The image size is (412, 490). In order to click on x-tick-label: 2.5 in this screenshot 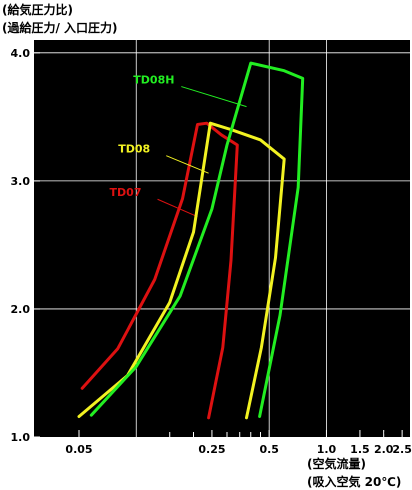, I will do `click(402, 449)`.